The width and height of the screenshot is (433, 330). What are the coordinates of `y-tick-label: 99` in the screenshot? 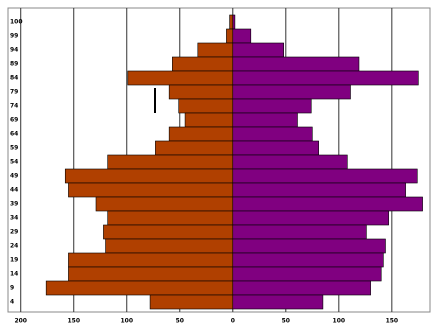 It's located at (14, 36).